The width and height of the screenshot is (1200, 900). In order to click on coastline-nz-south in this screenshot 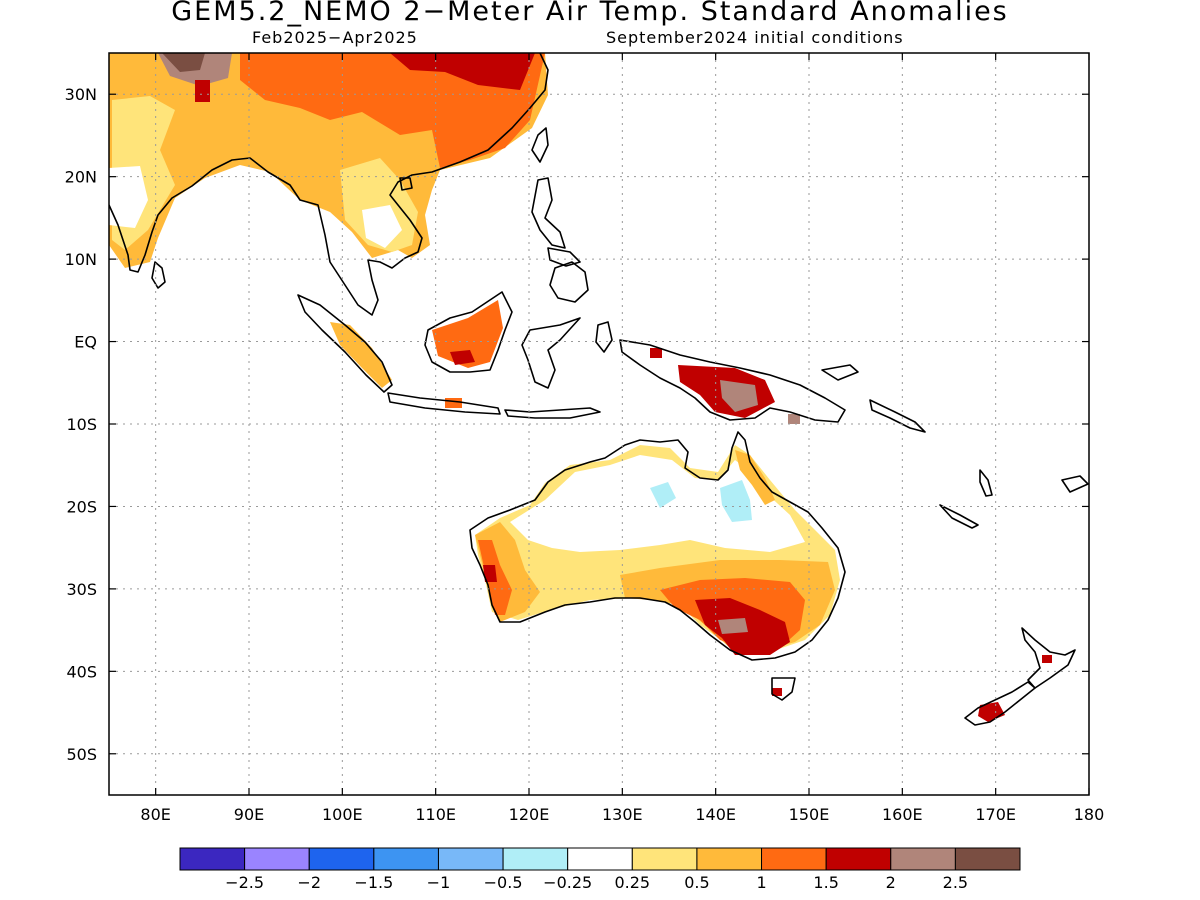, I will do `click(1000, 703)`.